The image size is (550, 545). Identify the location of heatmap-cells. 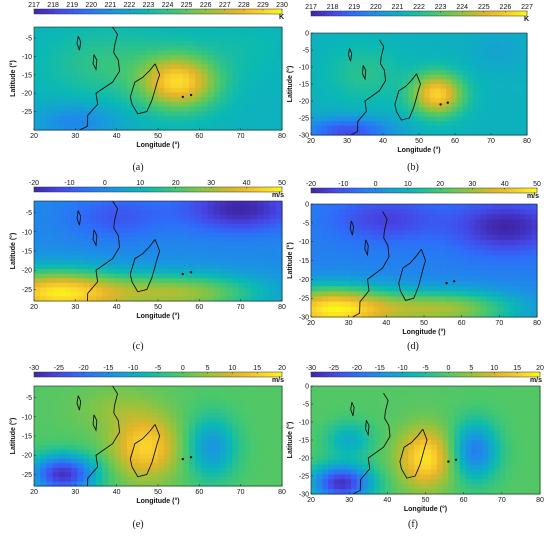
(158, 436).